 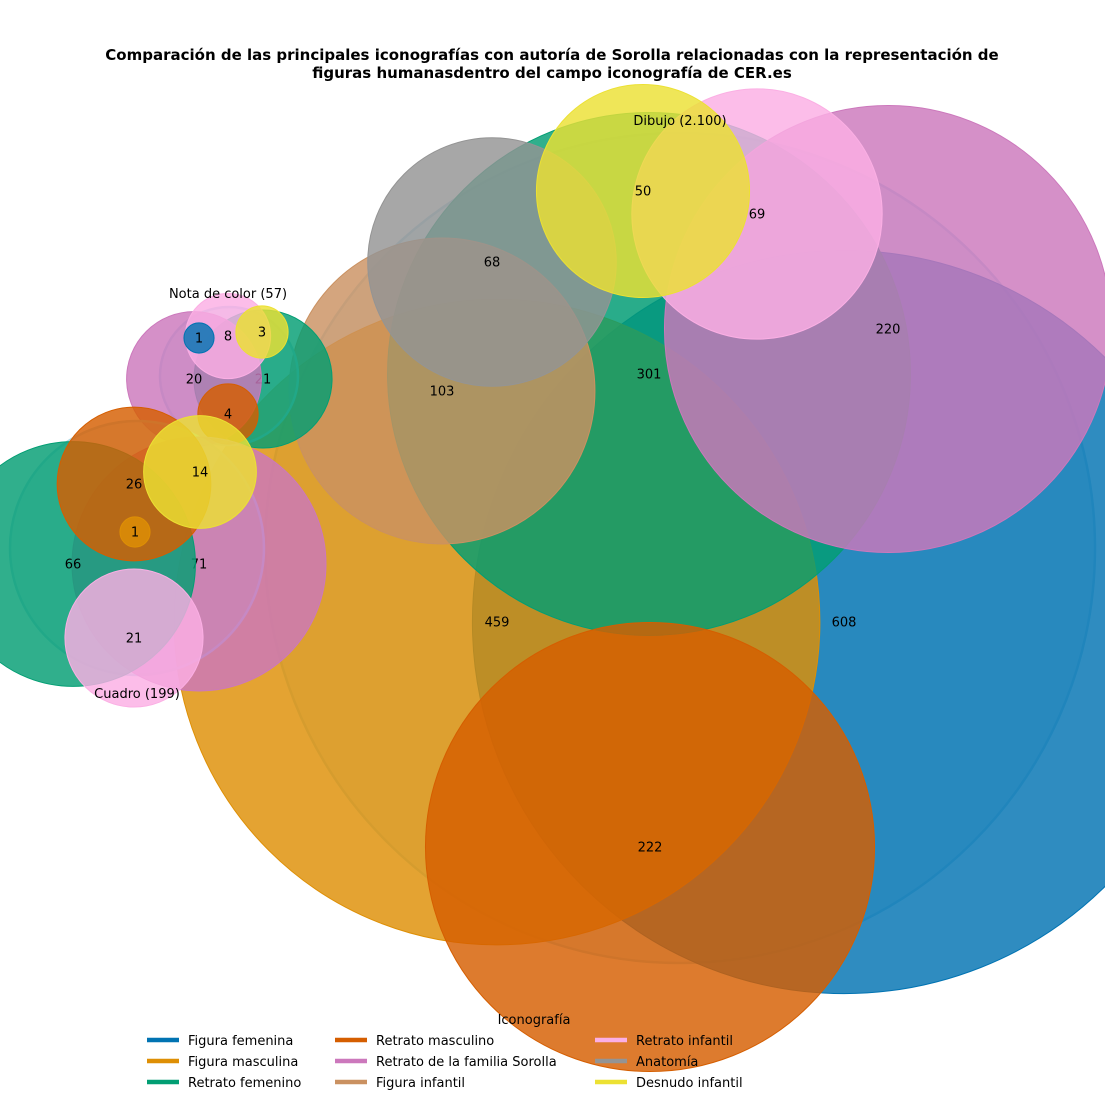 What do you see at coordinates (497, 623) in the screenshot?
I see `bubble-label-dibujo-figura-masculina: 459` at bounding box center [497, 623].